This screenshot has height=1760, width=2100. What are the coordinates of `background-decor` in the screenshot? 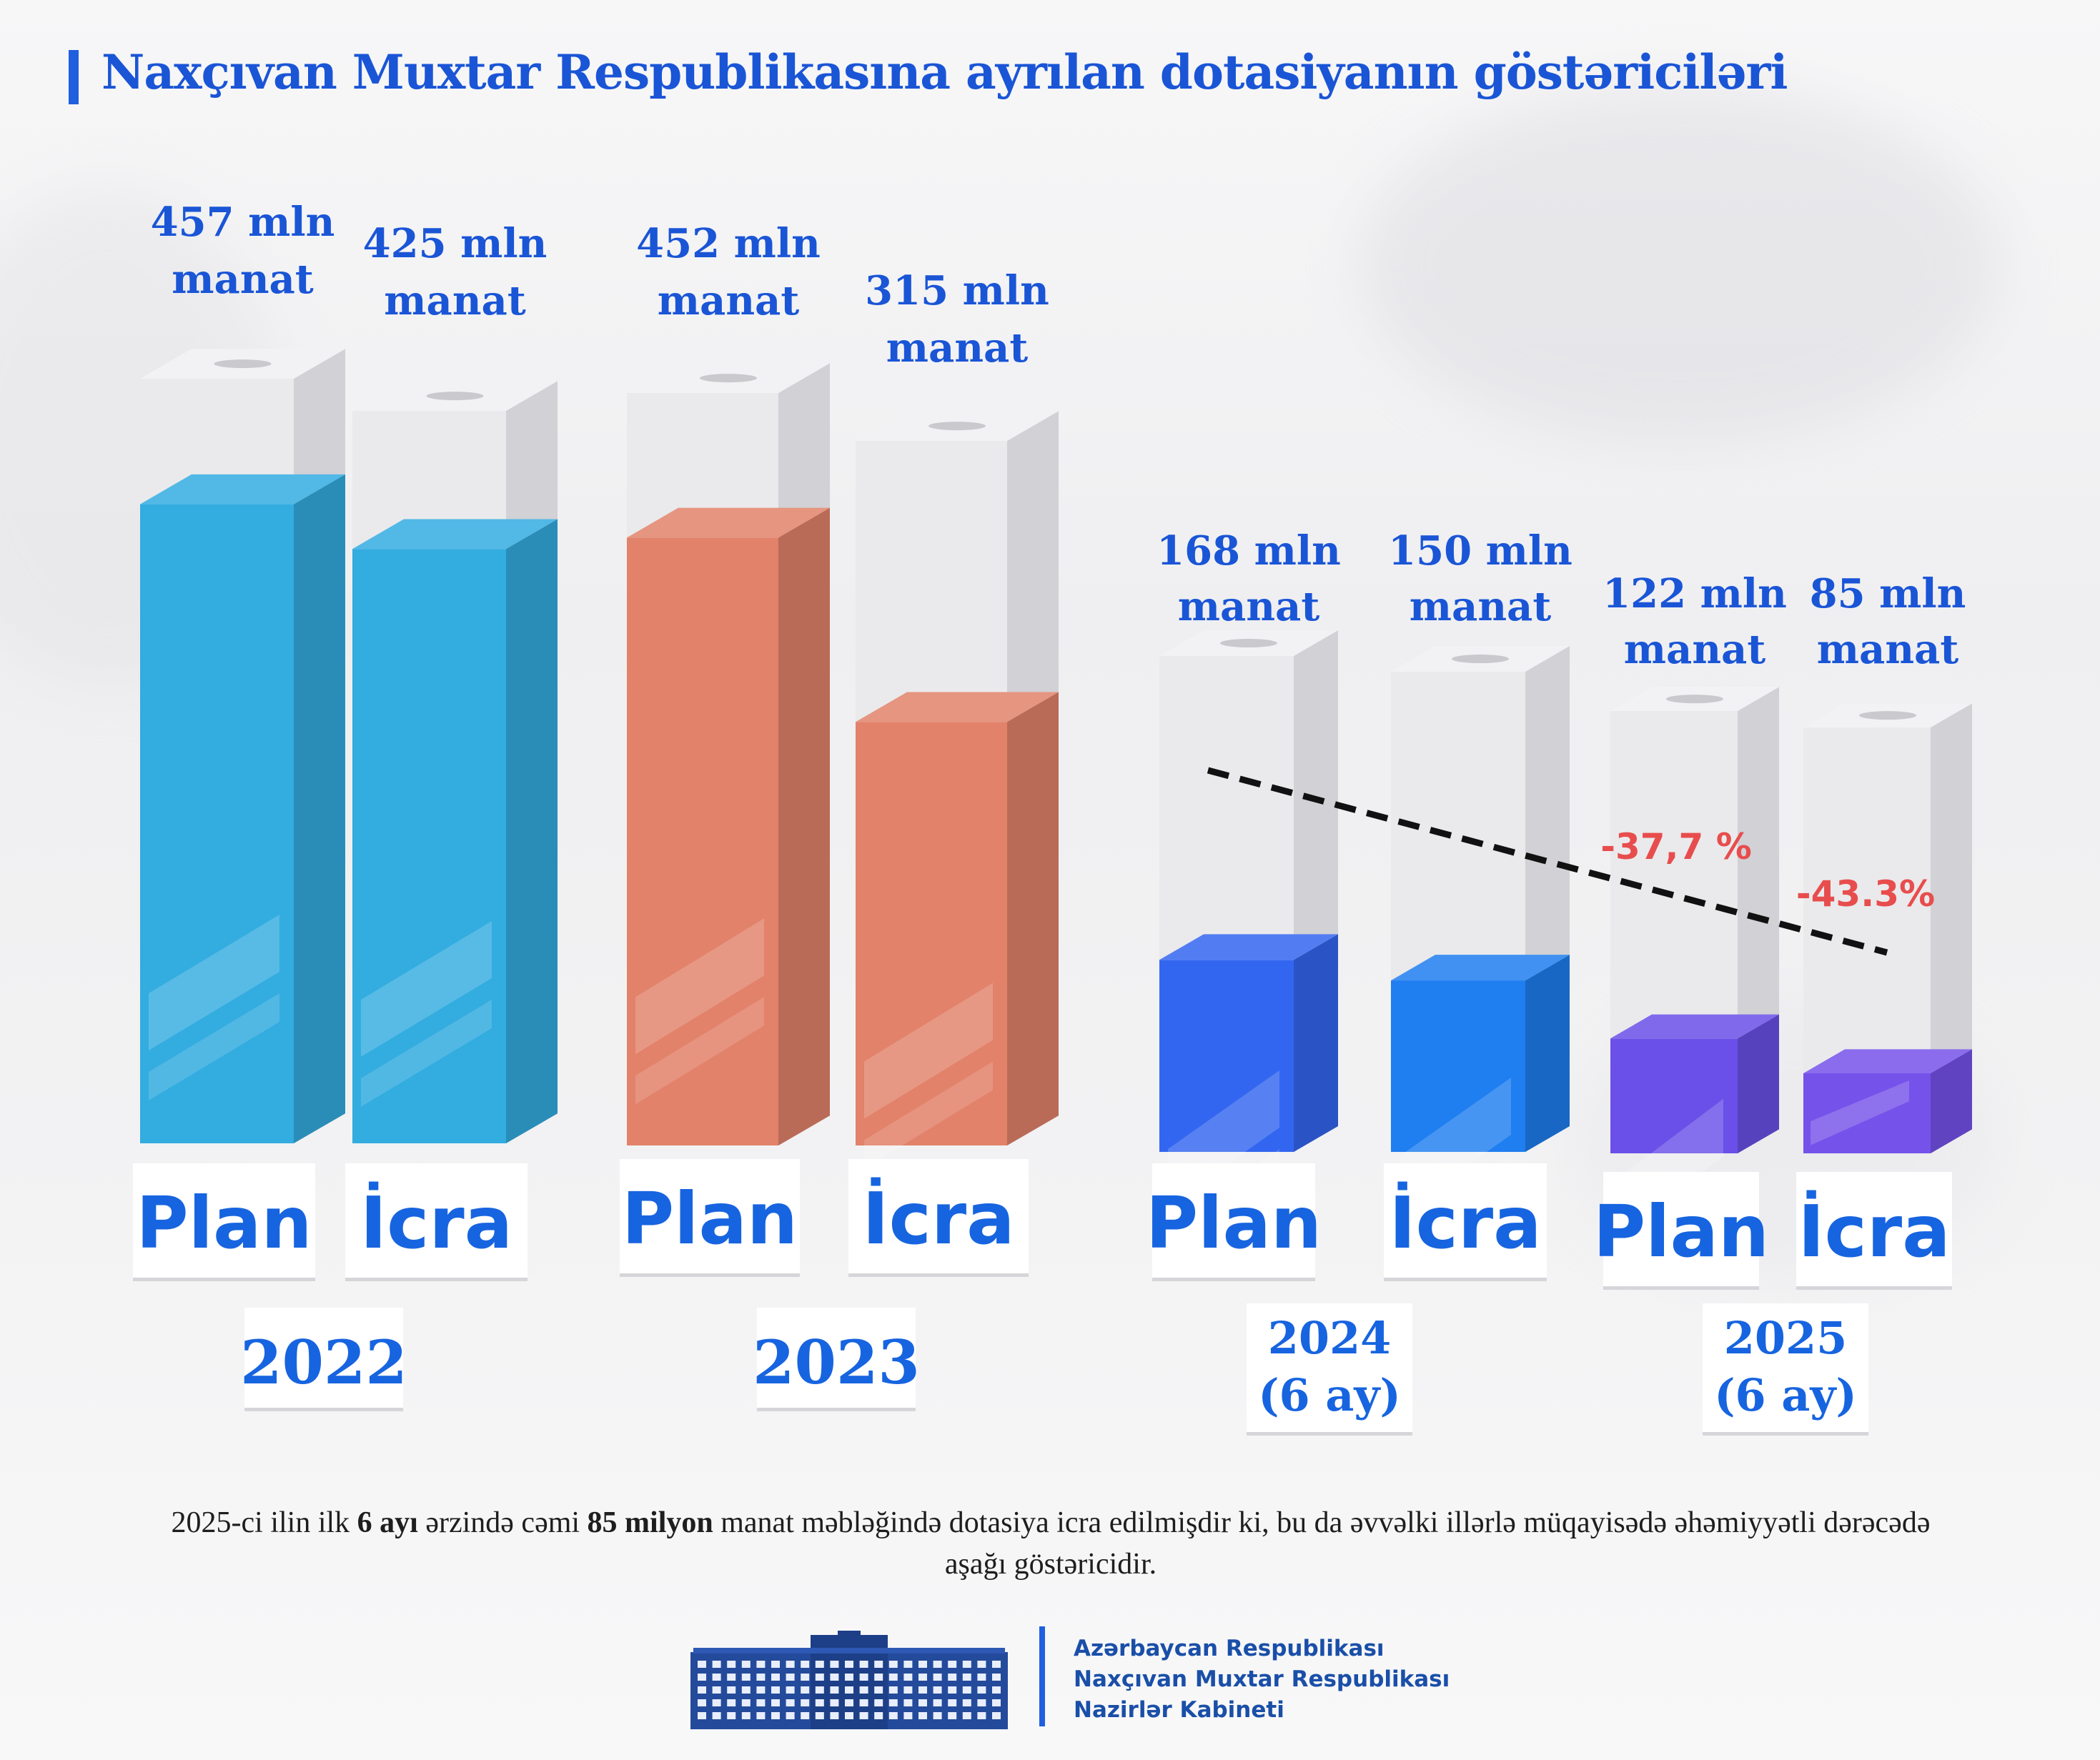 It's located at (1679, 264).